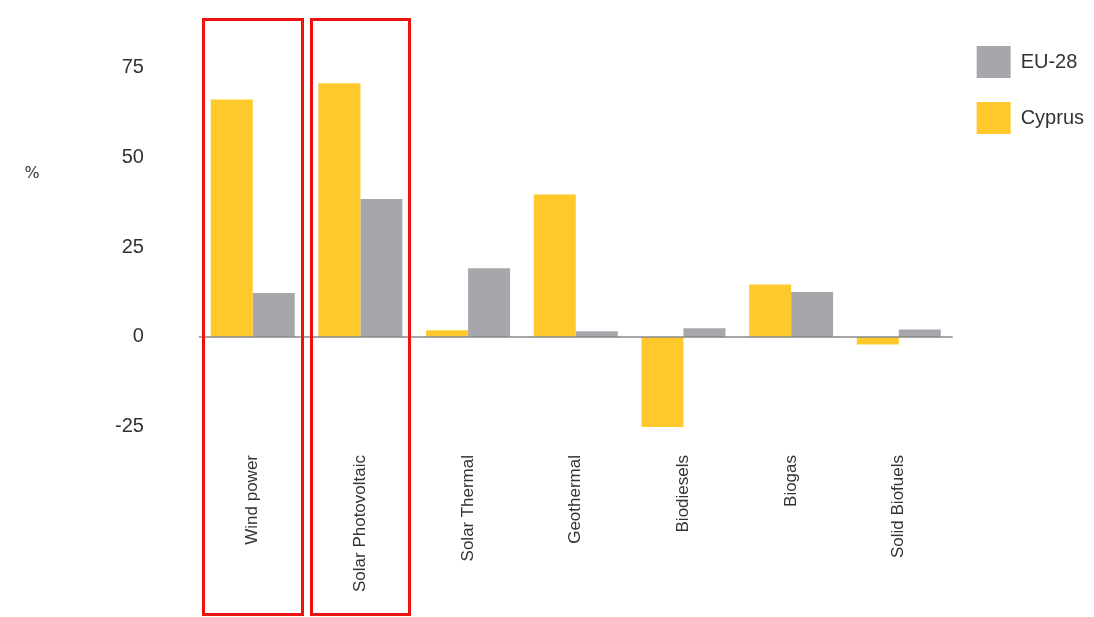 Image resolution: width=1094 pixels, height=617 pixels. Describe the element at coordinates (575, 499) in the screenshot. I see `x-tick-label: Geothermal` at that location.